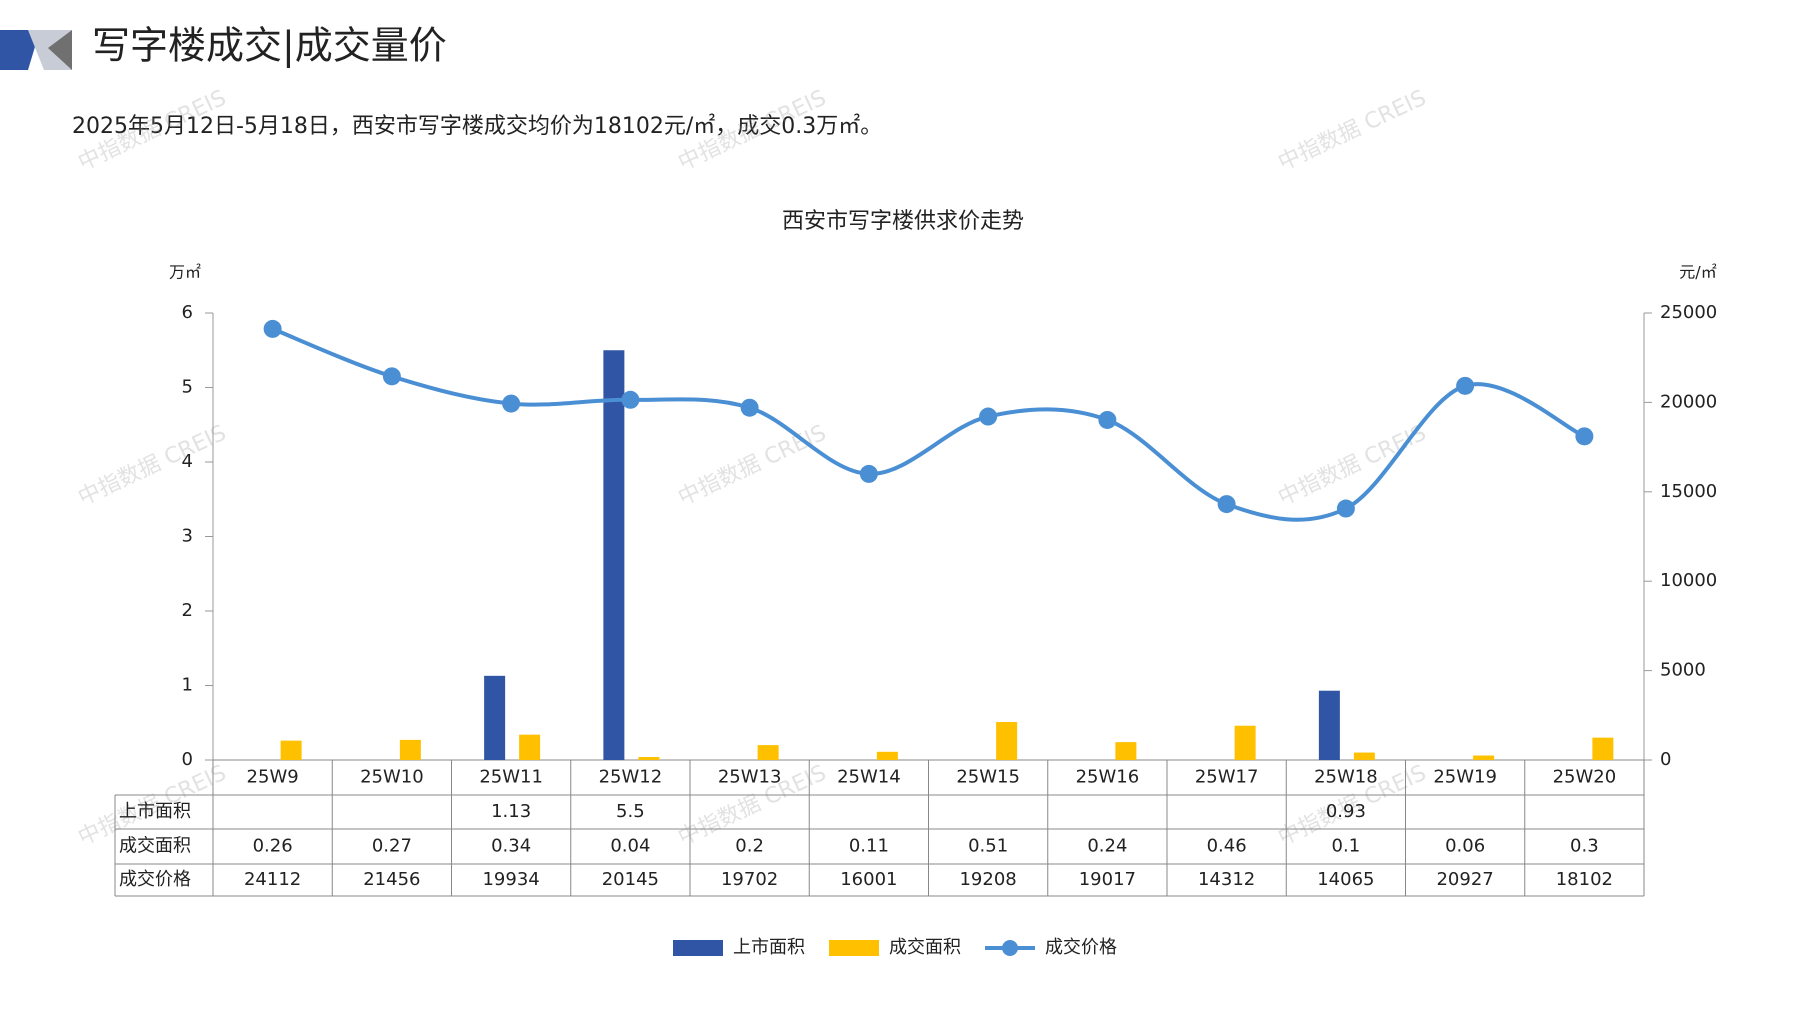 The width and height of the screenshot is (1797, 1010). Describe the element at coordinates (187, 387) in the screenshot. I see `y-tick-label: 5` at that location.